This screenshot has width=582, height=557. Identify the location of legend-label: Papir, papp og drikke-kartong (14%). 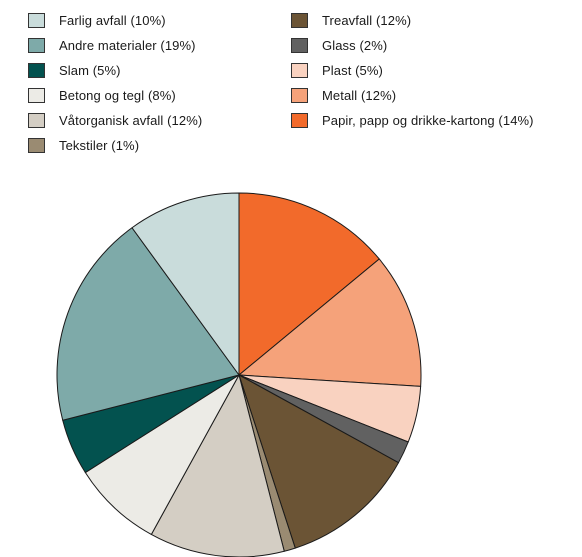
(428, 120).